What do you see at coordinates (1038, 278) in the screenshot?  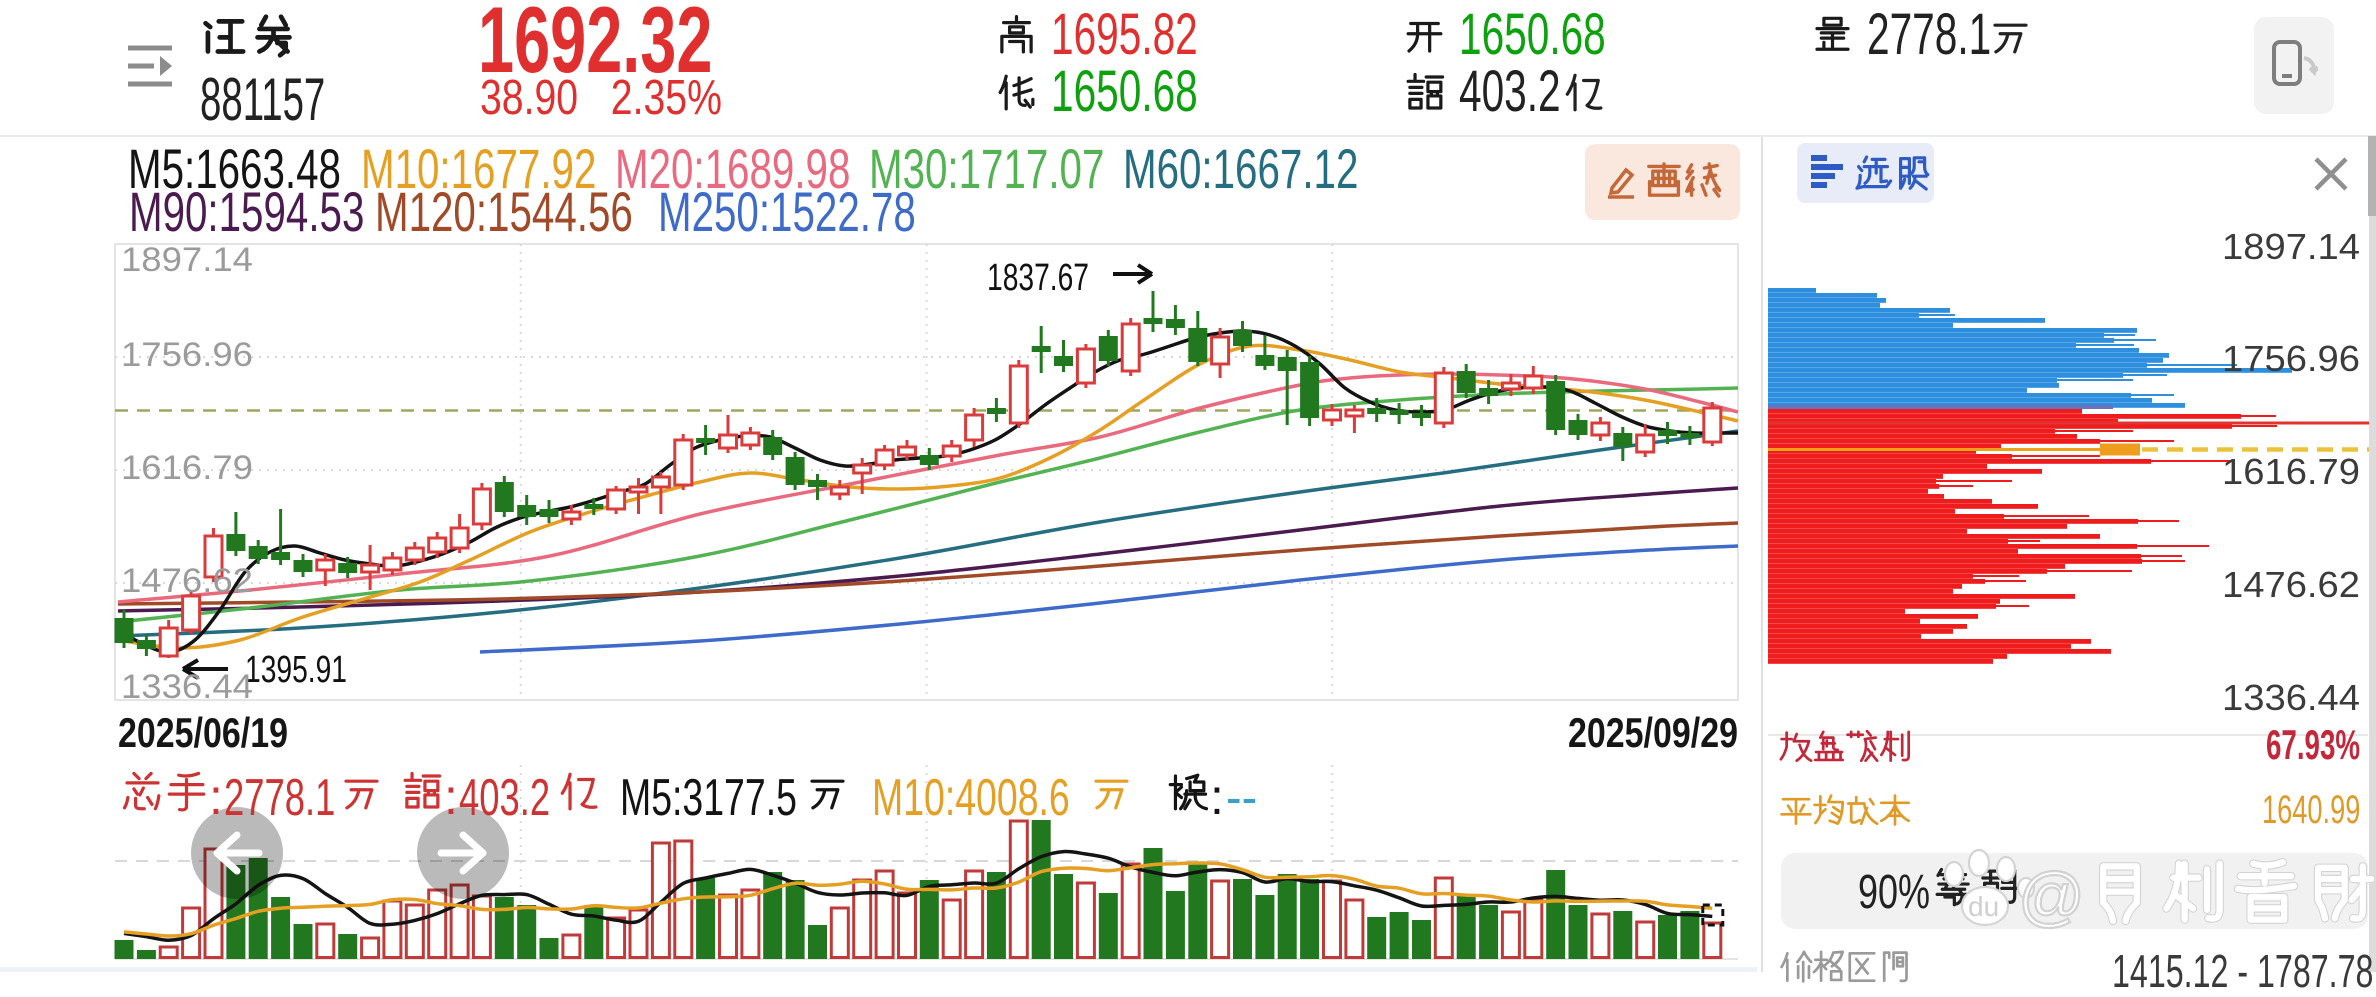 I see `svg-text: 1837.67` at bounding box center [1038, 278].